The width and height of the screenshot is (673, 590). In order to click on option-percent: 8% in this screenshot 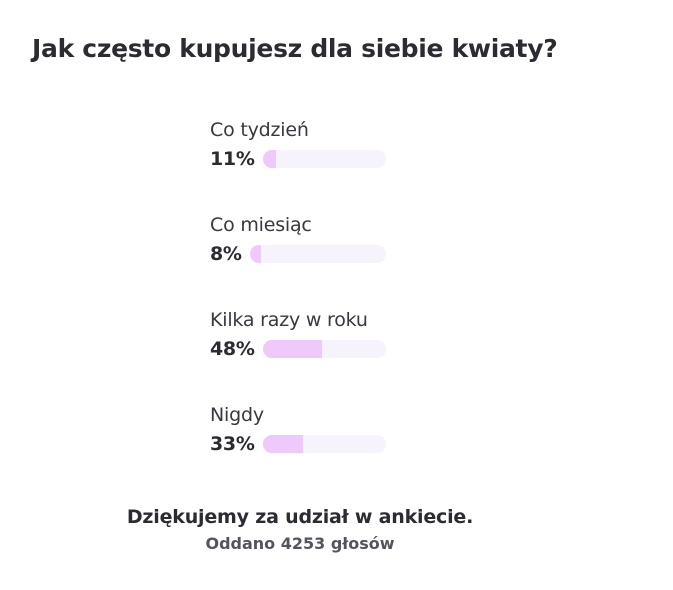, I will do `click(226, 254)`.